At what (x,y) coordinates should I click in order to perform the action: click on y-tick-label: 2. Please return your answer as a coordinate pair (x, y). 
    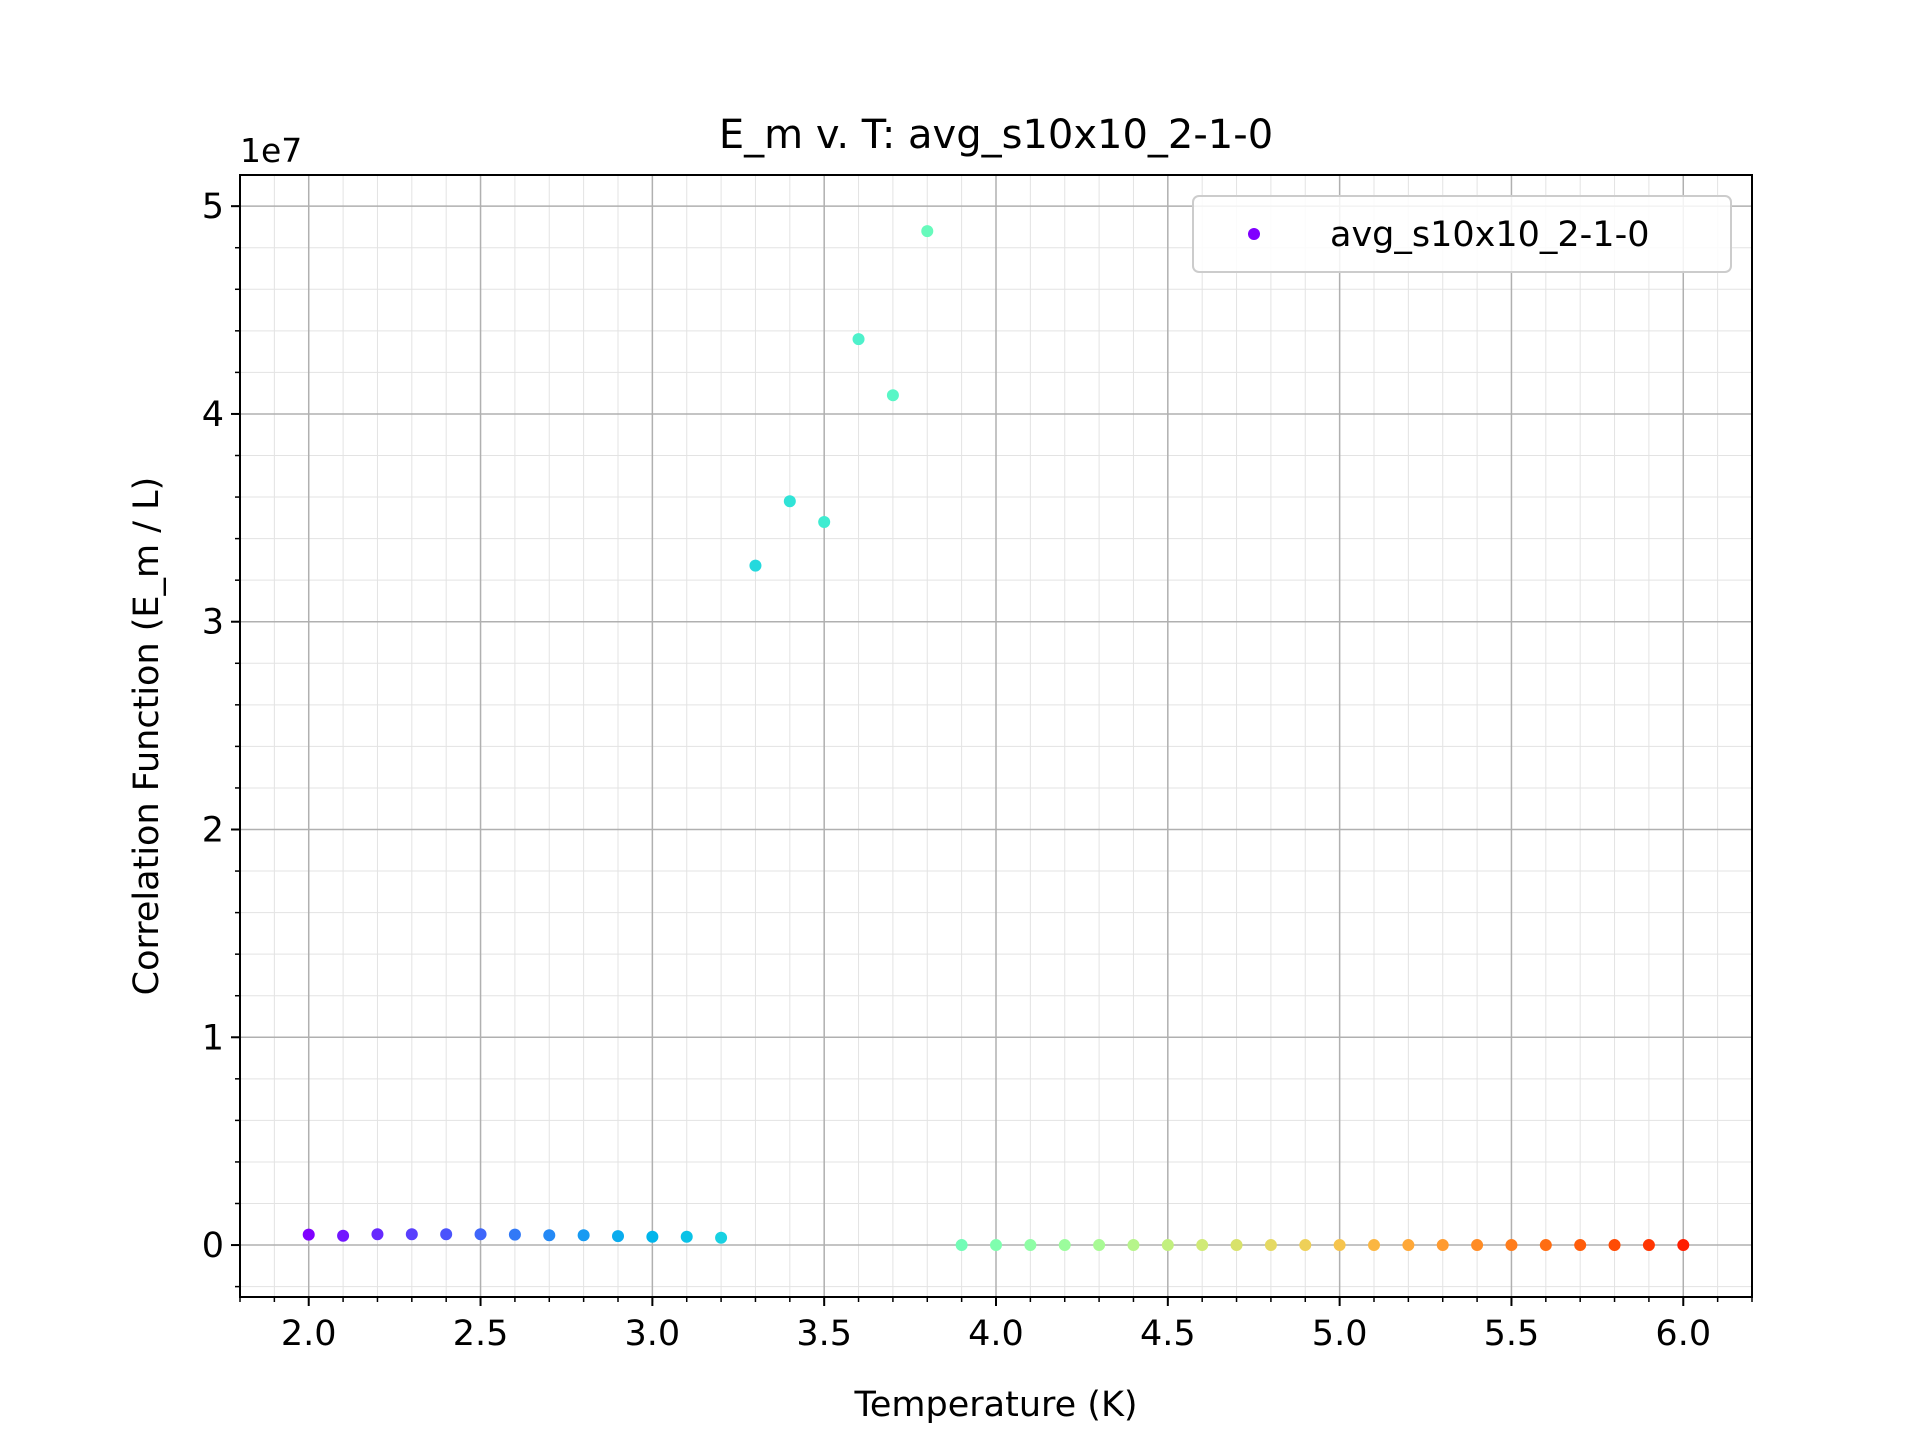
    Looking at the image, I should click on (213, 831).